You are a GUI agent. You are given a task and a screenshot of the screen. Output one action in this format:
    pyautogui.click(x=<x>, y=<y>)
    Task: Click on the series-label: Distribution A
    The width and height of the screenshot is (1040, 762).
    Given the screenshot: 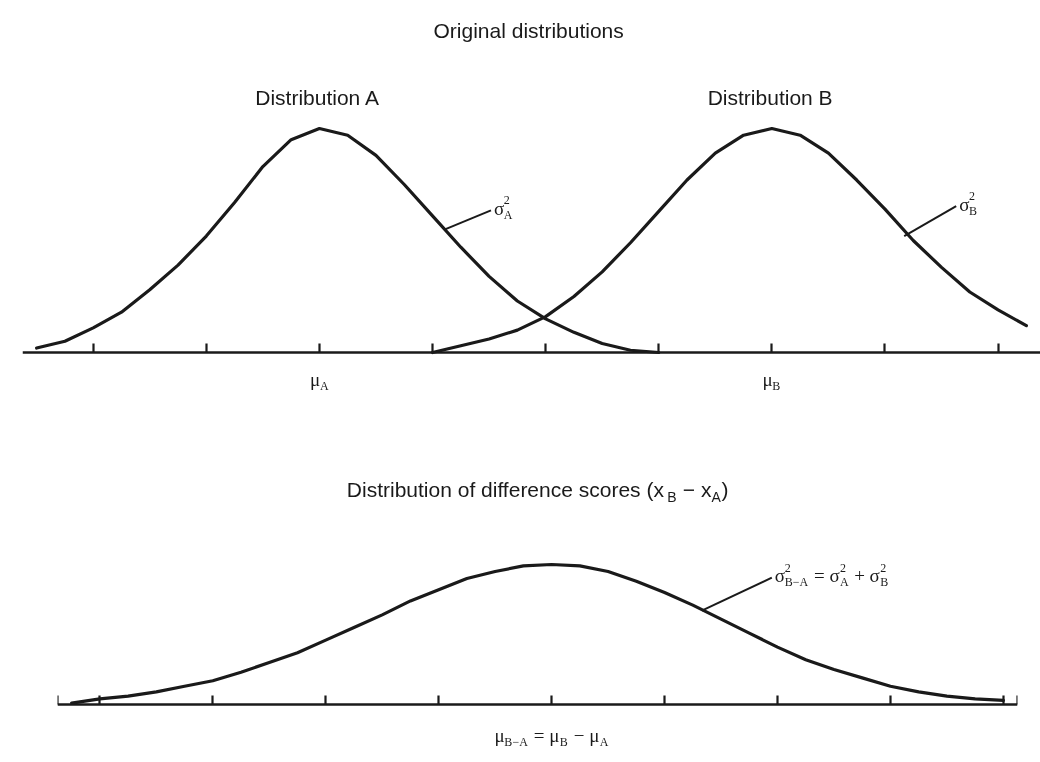 What is the action you would take?
    pyautogui.click(x=317, y=97)
    